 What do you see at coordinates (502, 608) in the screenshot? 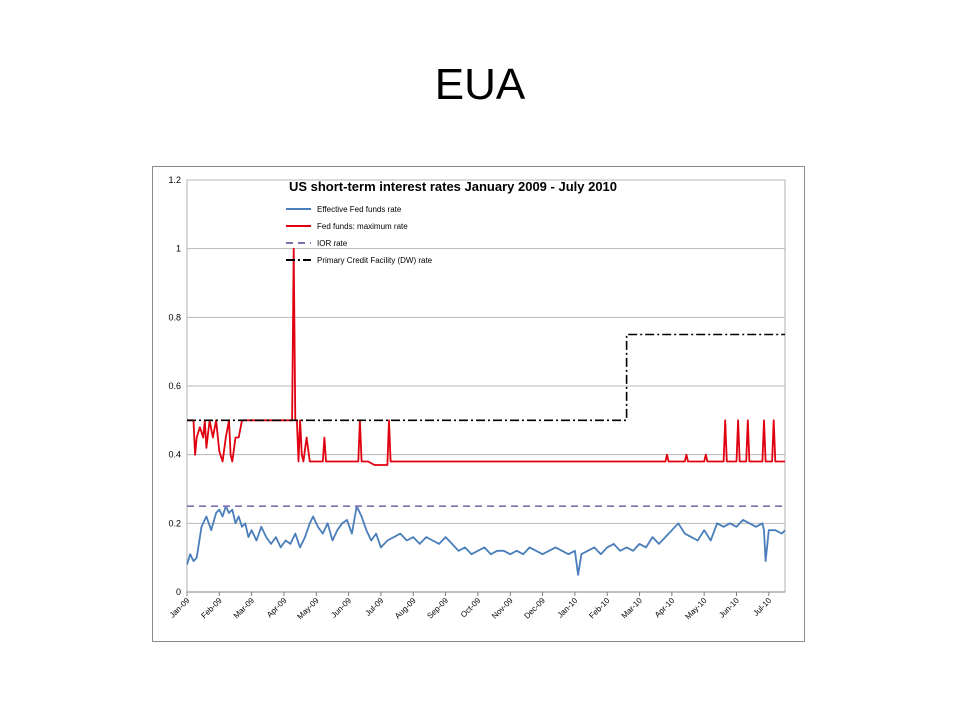
I see `x-tick-label: Nov-09` at bounding box center [502, 608].